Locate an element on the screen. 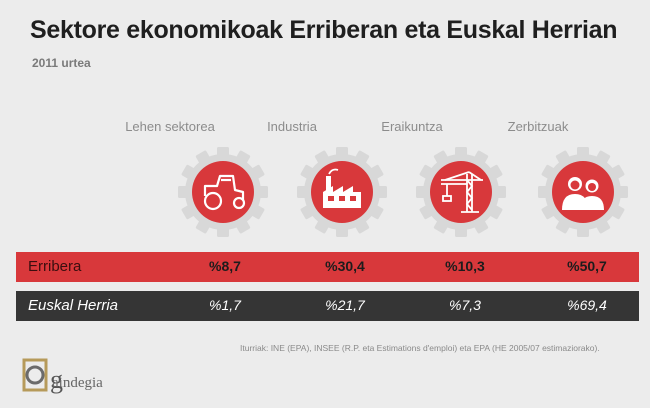 The width and height of the screenshot is (650, 408). sector-label-primary: Lehen sektorea is located at coordinates (170, 126).